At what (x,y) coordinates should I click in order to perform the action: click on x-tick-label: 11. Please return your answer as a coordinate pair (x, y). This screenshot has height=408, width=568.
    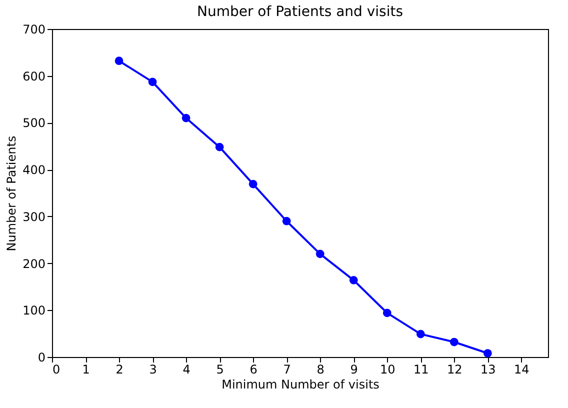
    Looking at the image, I should click on (421, 369).